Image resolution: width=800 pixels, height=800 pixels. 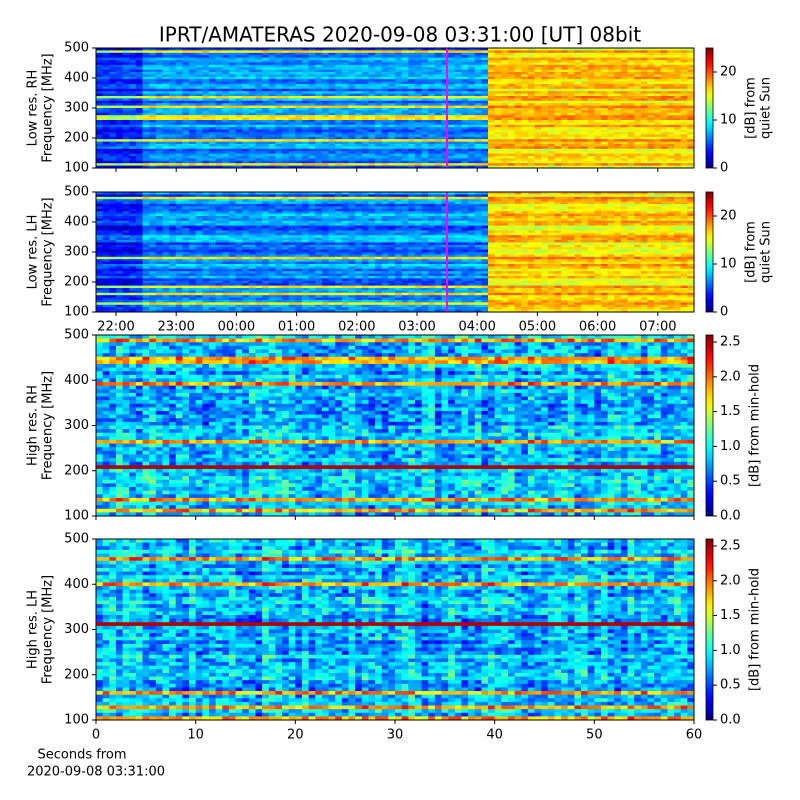 I want to click on colorbar-tick-label: 20, so click(x=728, y=72).